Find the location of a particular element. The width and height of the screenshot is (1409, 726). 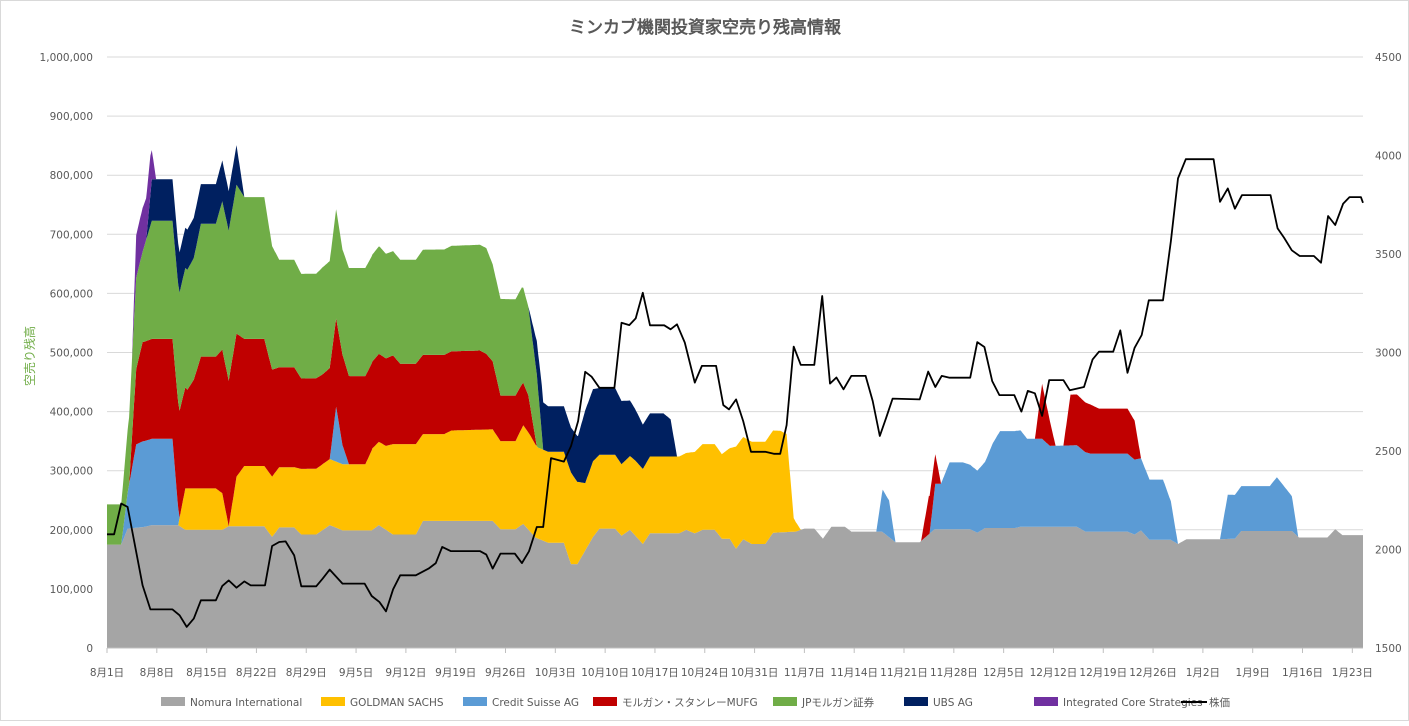

y-tick-label: 400,000 is located at coordinates (71, 413).